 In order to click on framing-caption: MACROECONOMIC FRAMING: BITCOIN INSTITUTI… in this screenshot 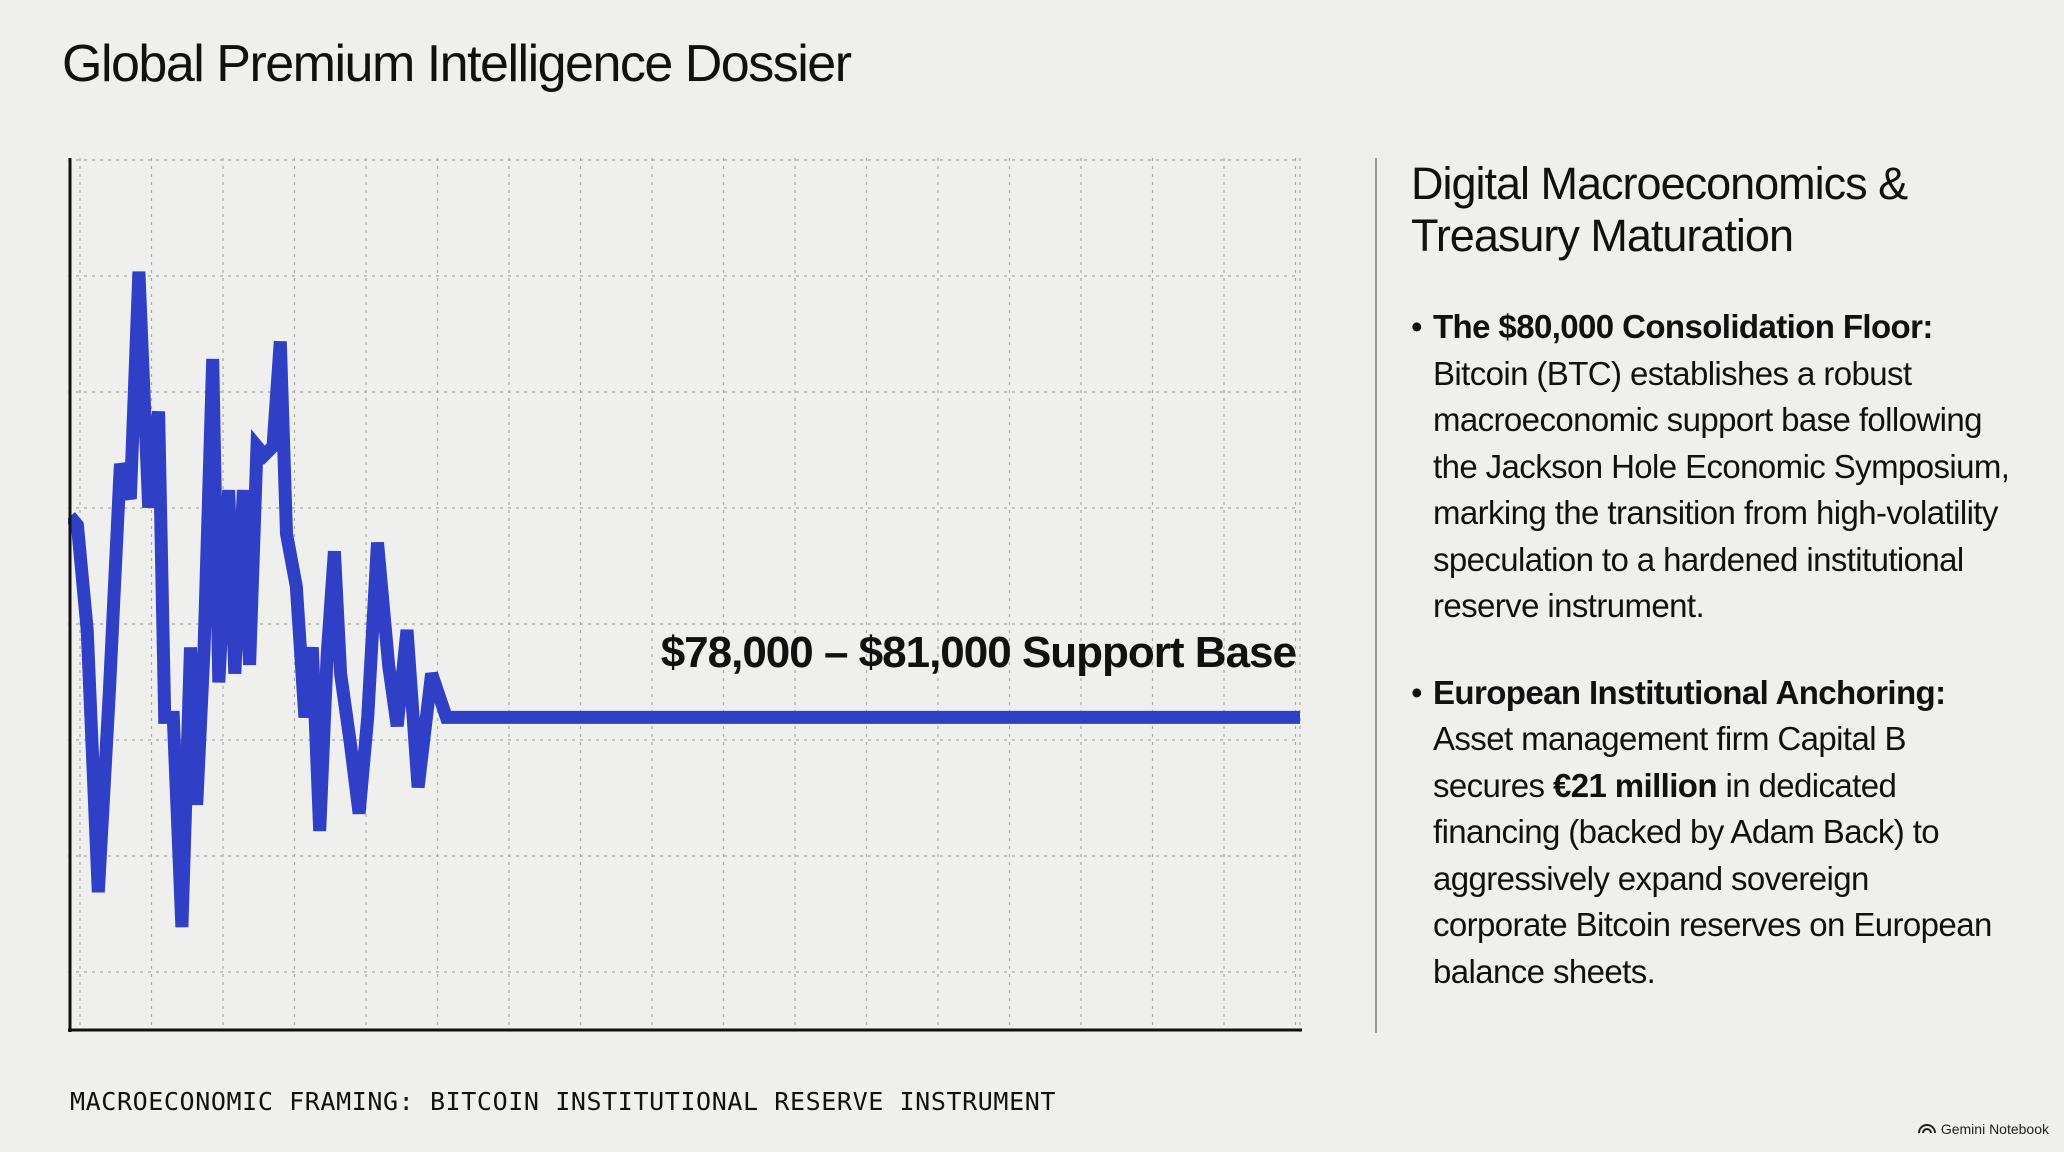, I will do `click(563, 1101)`.